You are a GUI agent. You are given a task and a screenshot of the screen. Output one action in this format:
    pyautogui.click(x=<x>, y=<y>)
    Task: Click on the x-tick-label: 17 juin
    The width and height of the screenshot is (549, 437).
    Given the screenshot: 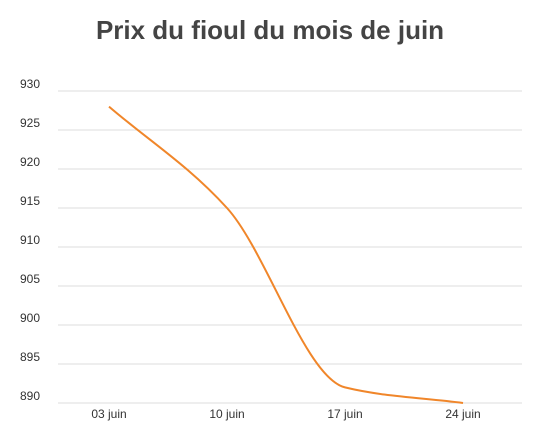 What is the action you would take?
    pyautogui.click(x=344, y=414)
    